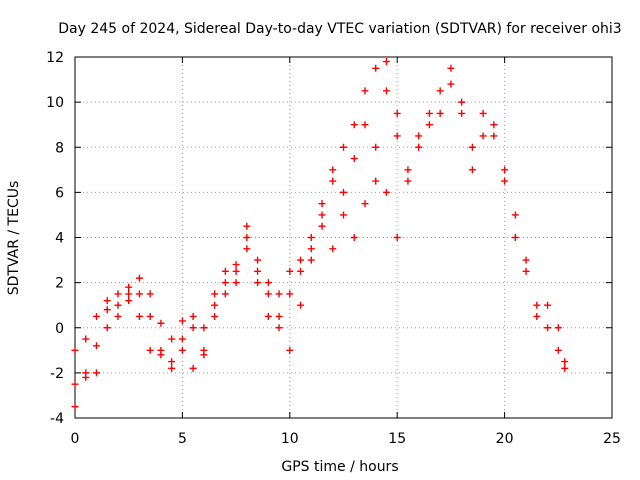 The width and height of the screenshot is (640, 480). I want to click on x-tick-label: 20, so click(505, 439).